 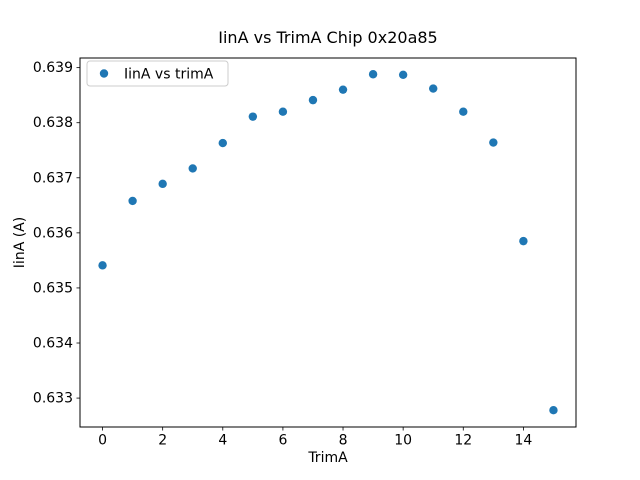 I want to click on y-axis-label: IinA (A), so click(x=20, y=242).